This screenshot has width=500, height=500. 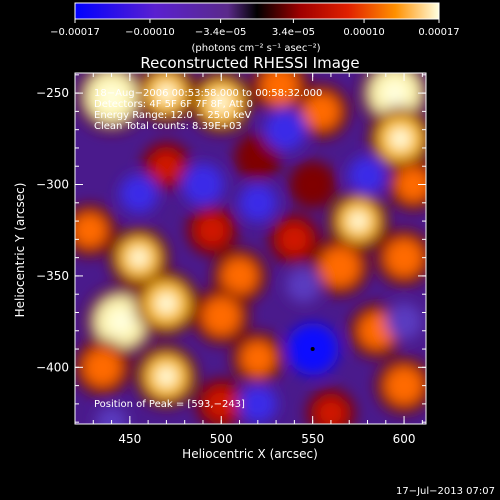 I want to click on colorbar-gradient, so click(x=257, y=11).